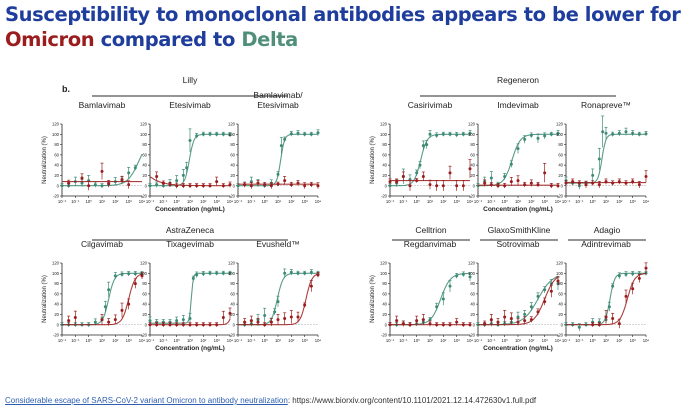  I want to click on panel-title: Sotrovimab, so click(518, 244).